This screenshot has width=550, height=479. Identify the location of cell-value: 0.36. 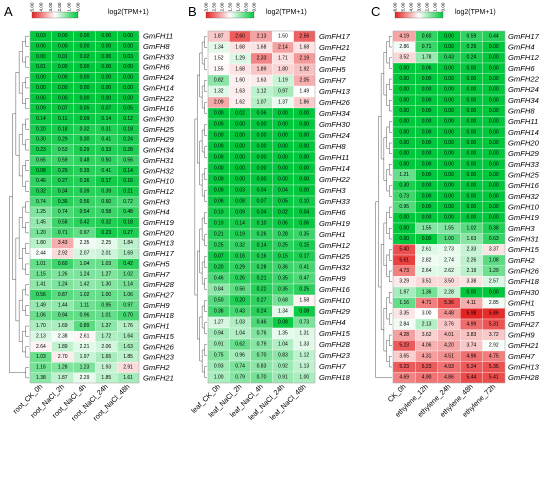
(283, 268).